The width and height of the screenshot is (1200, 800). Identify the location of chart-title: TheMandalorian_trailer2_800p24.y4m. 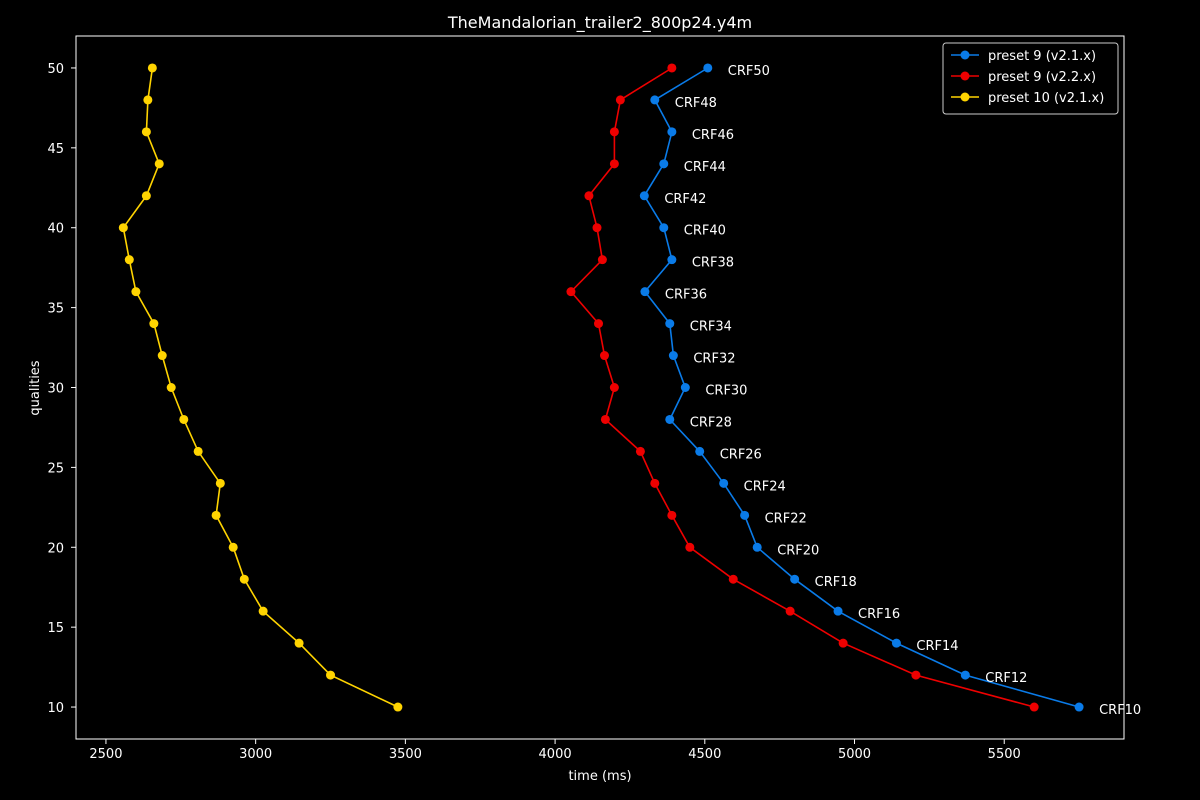
(599, 23).